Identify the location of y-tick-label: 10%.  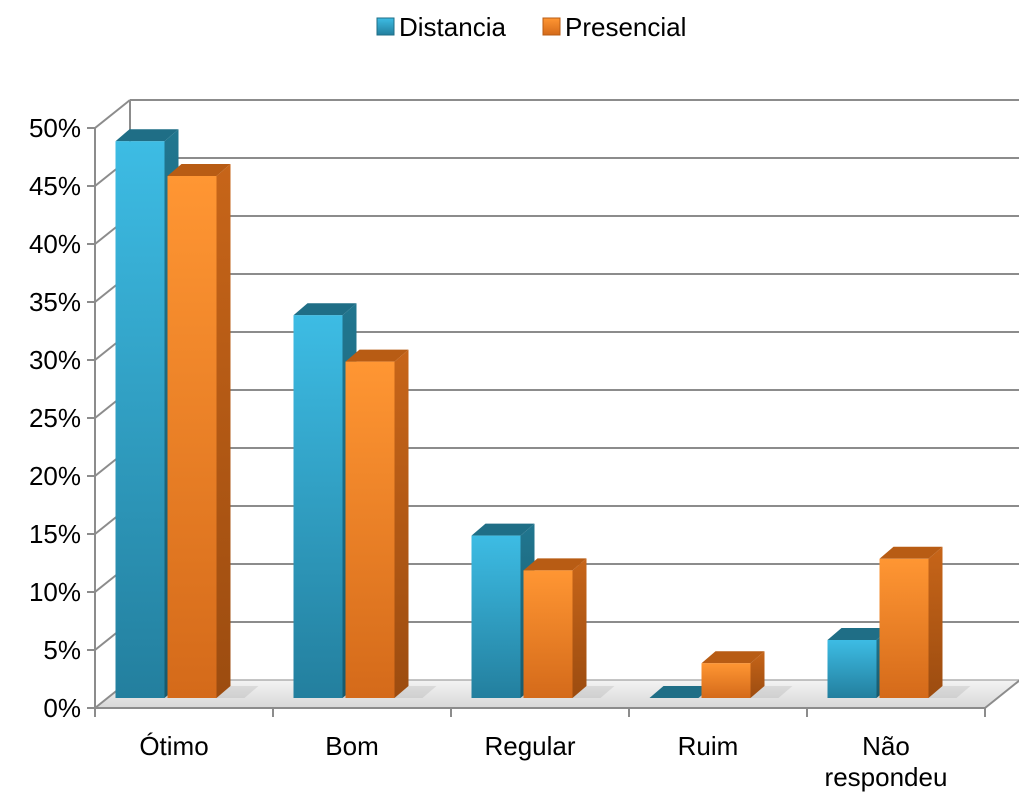
(55, 592).